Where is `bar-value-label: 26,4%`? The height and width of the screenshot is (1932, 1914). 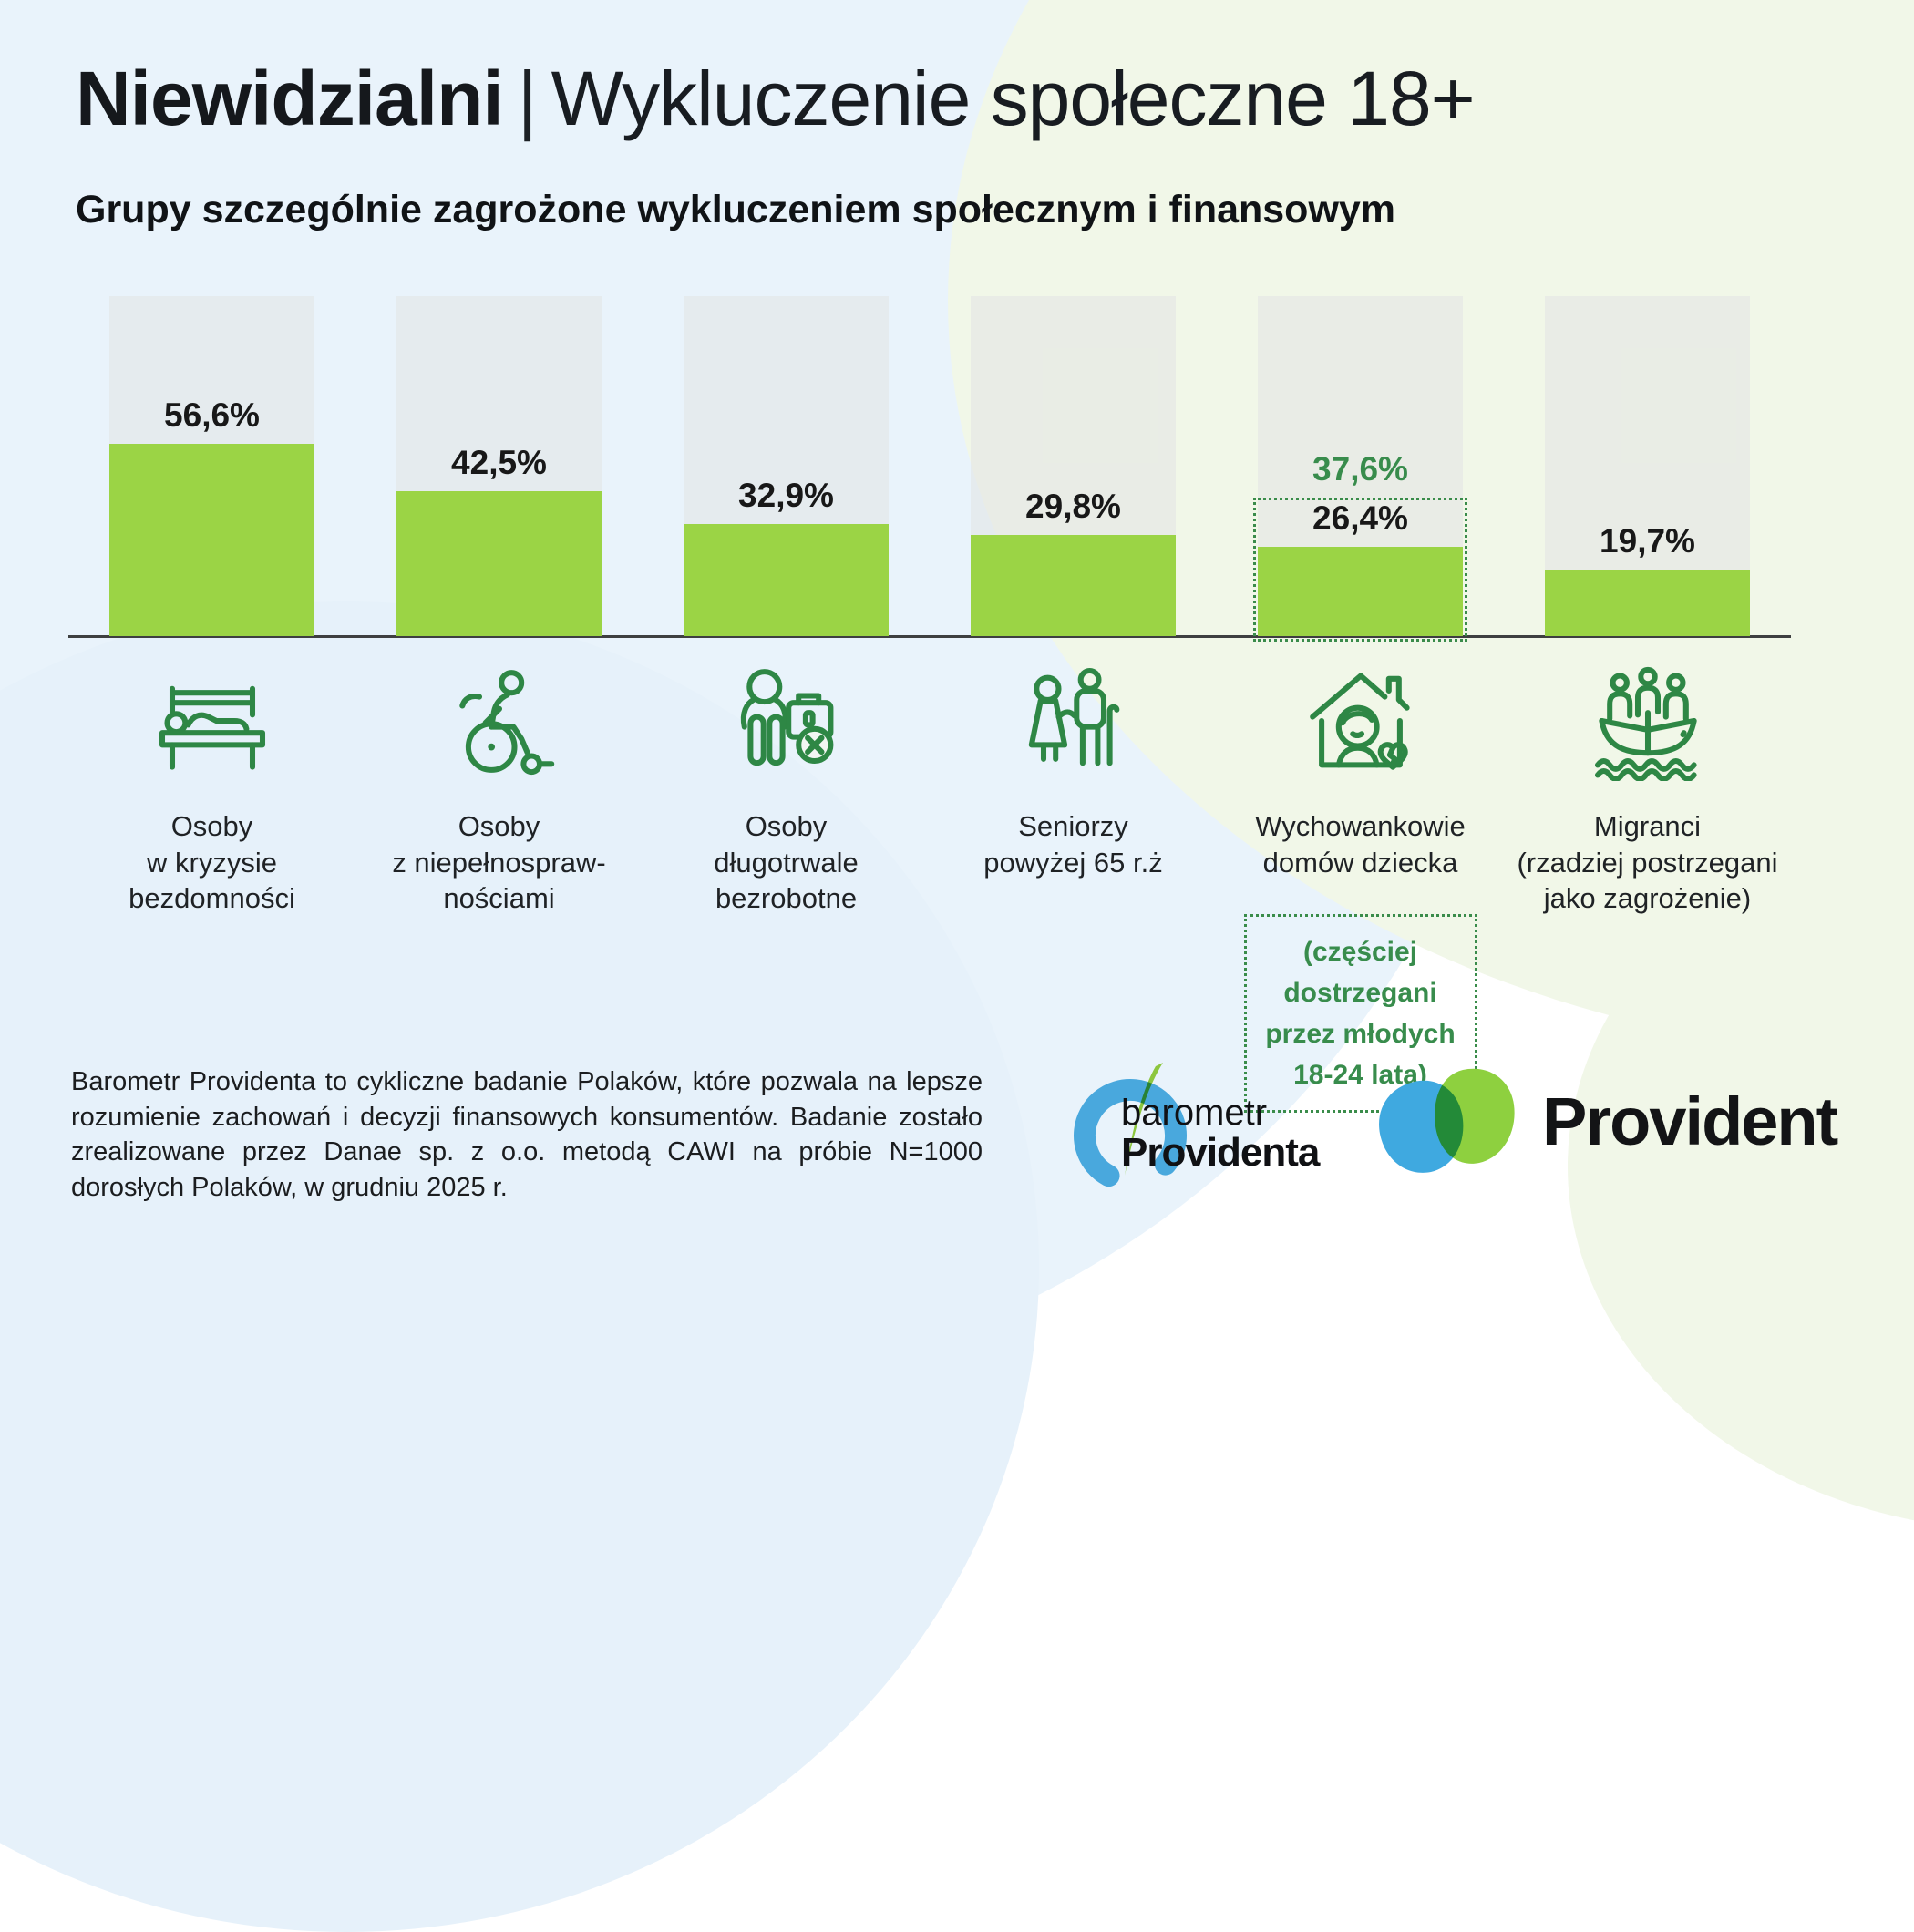 bar-value-label: 26,4% is located at coordinates (1360, 518).